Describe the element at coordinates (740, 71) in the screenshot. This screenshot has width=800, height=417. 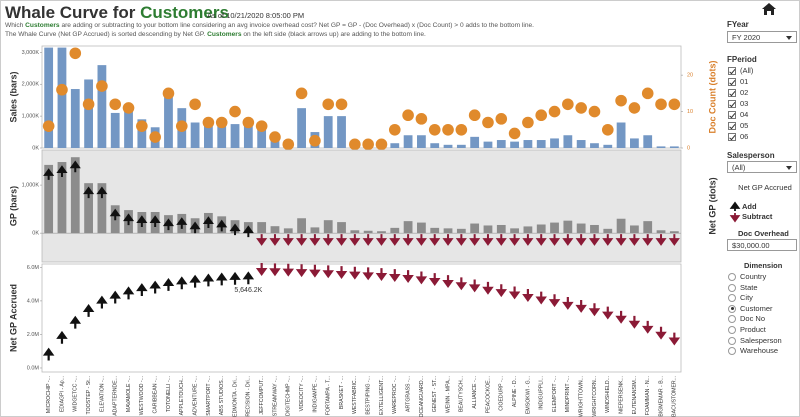
I see `checkbox-option: (All)` at that location.